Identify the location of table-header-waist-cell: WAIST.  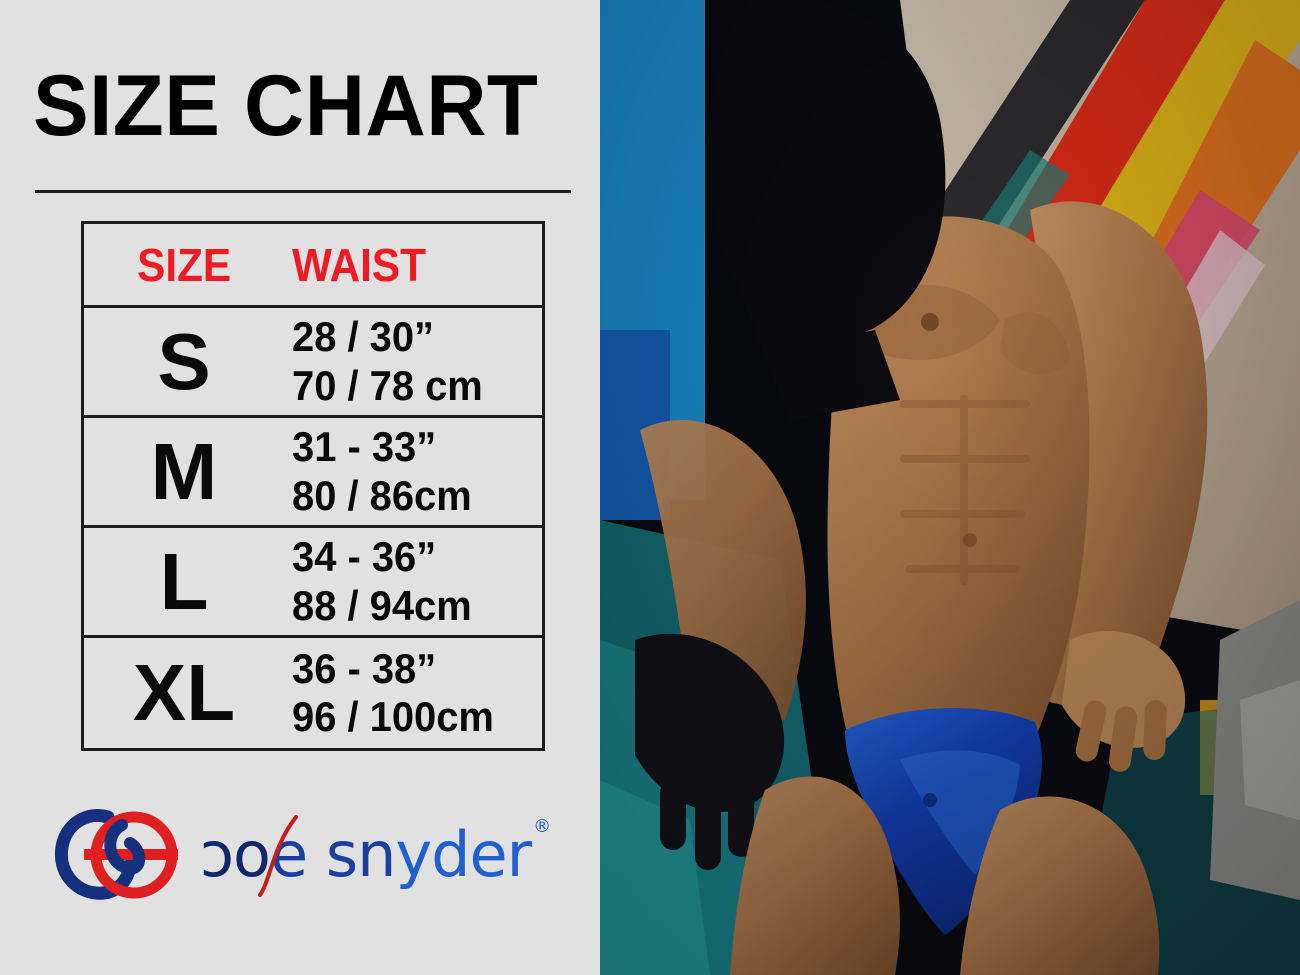
(413, 264).